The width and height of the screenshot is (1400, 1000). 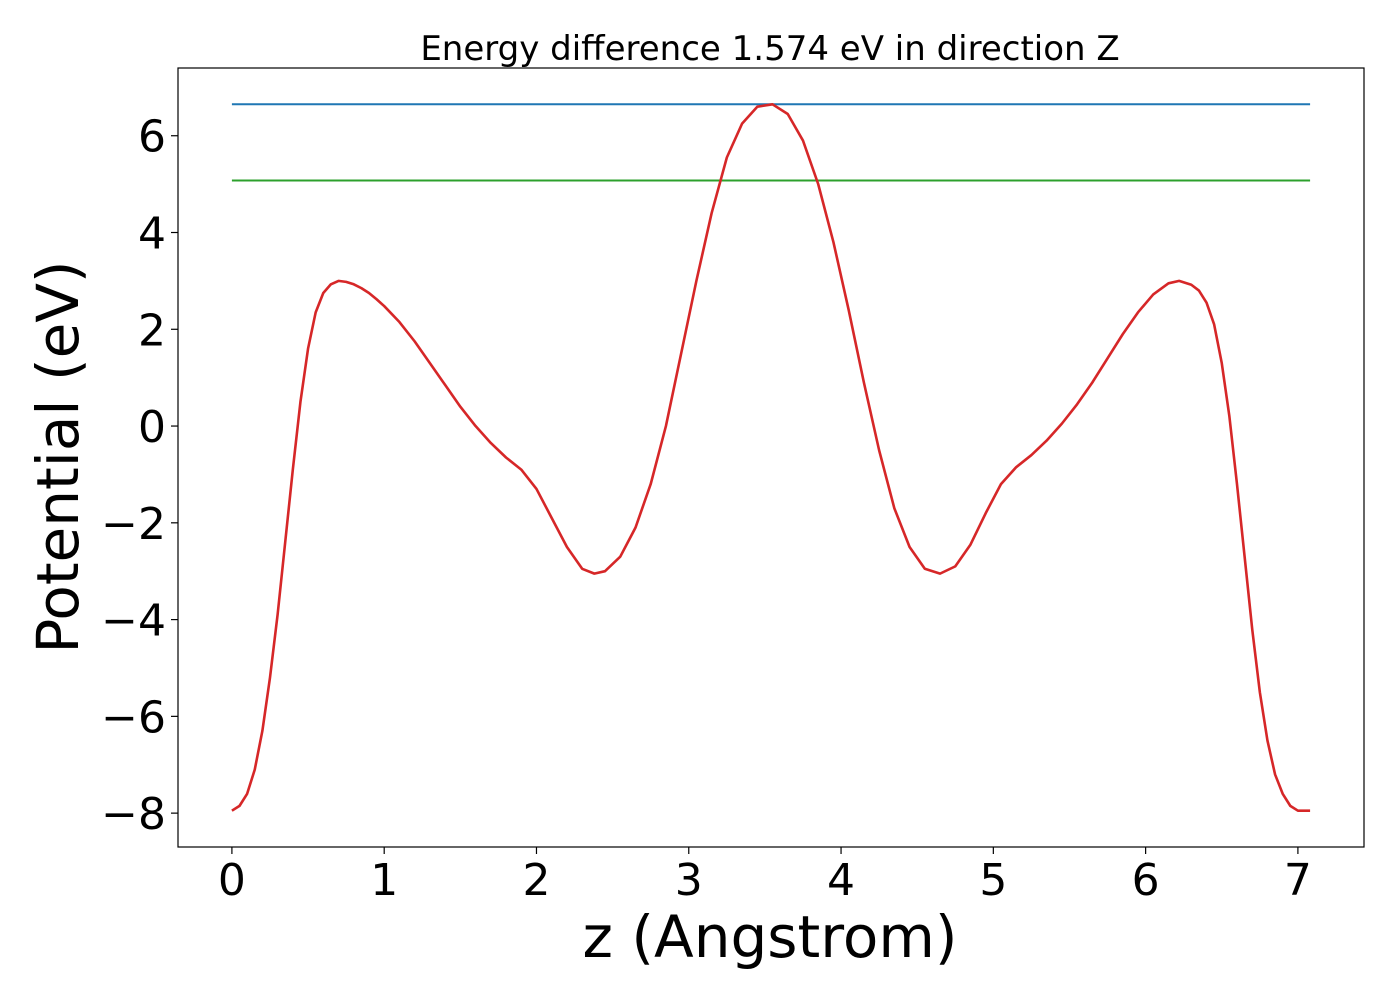 What do you see at coordinates (1298, 880) in the screenshot?
I see `x-tick-label: 7` at bounding box center [1298, 880].